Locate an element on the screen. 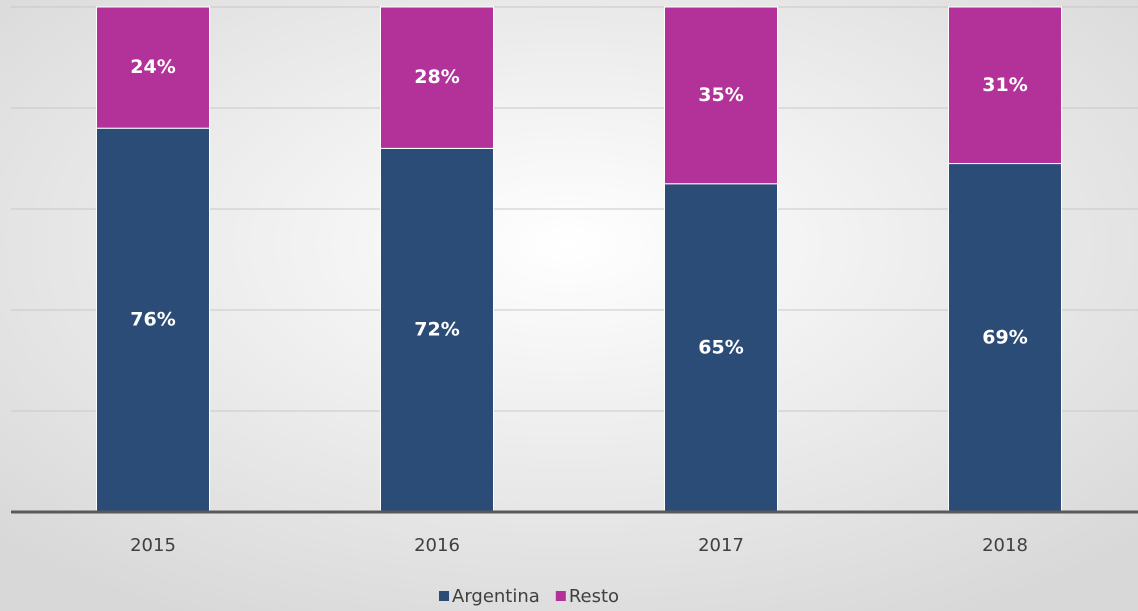 The height and width of the screenshot is (611, 1138). data-label: 35% is located at coordinates (720, 95).